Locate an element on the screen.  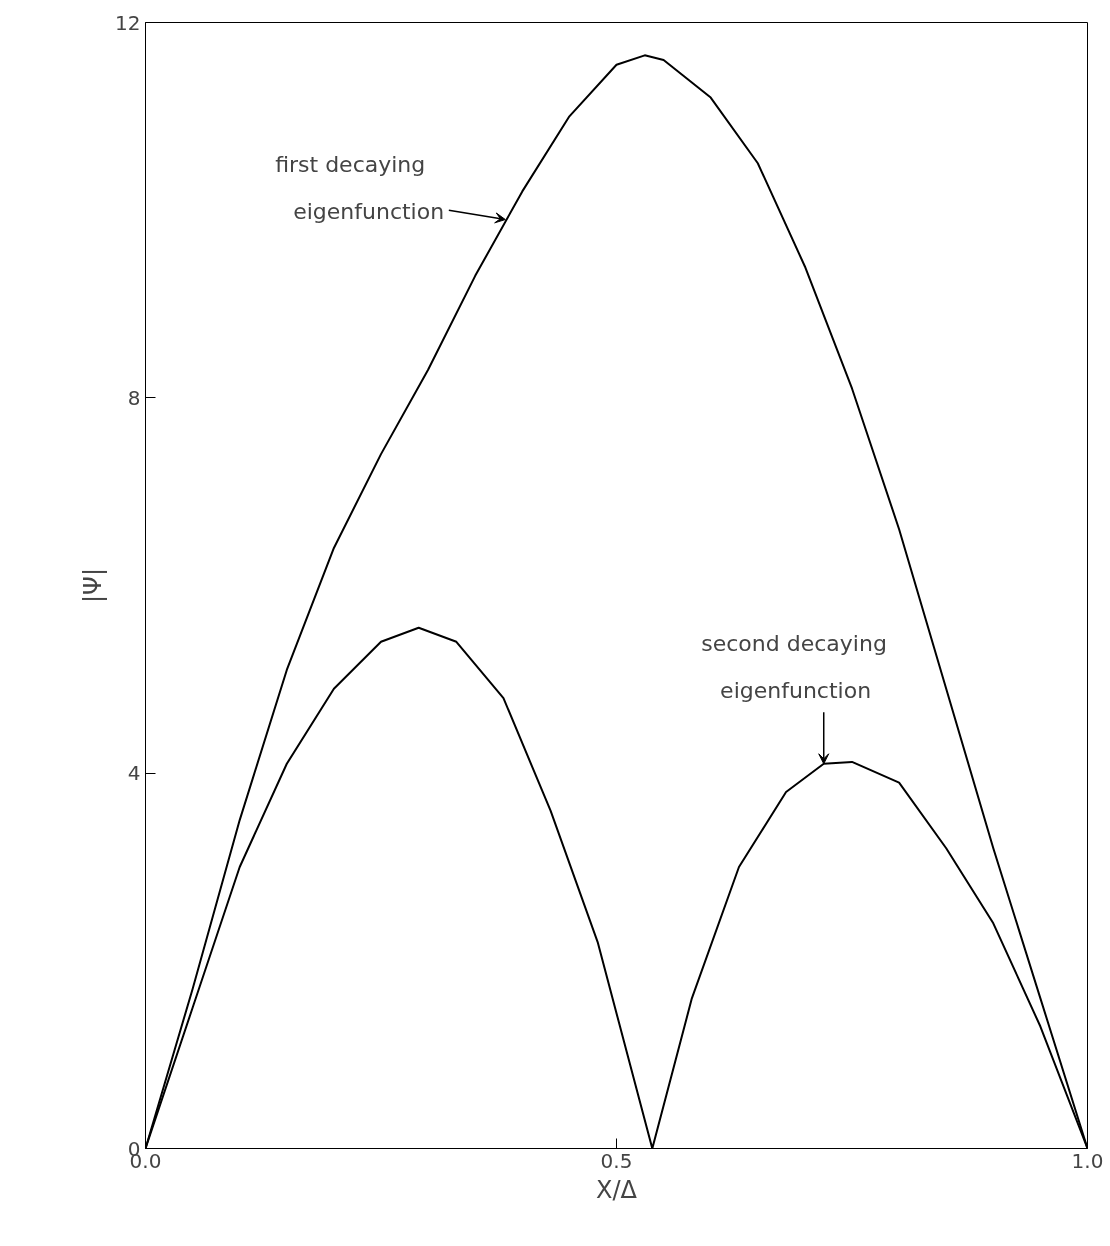
y-tick-label: 12 is located at coordinates (128, 22).